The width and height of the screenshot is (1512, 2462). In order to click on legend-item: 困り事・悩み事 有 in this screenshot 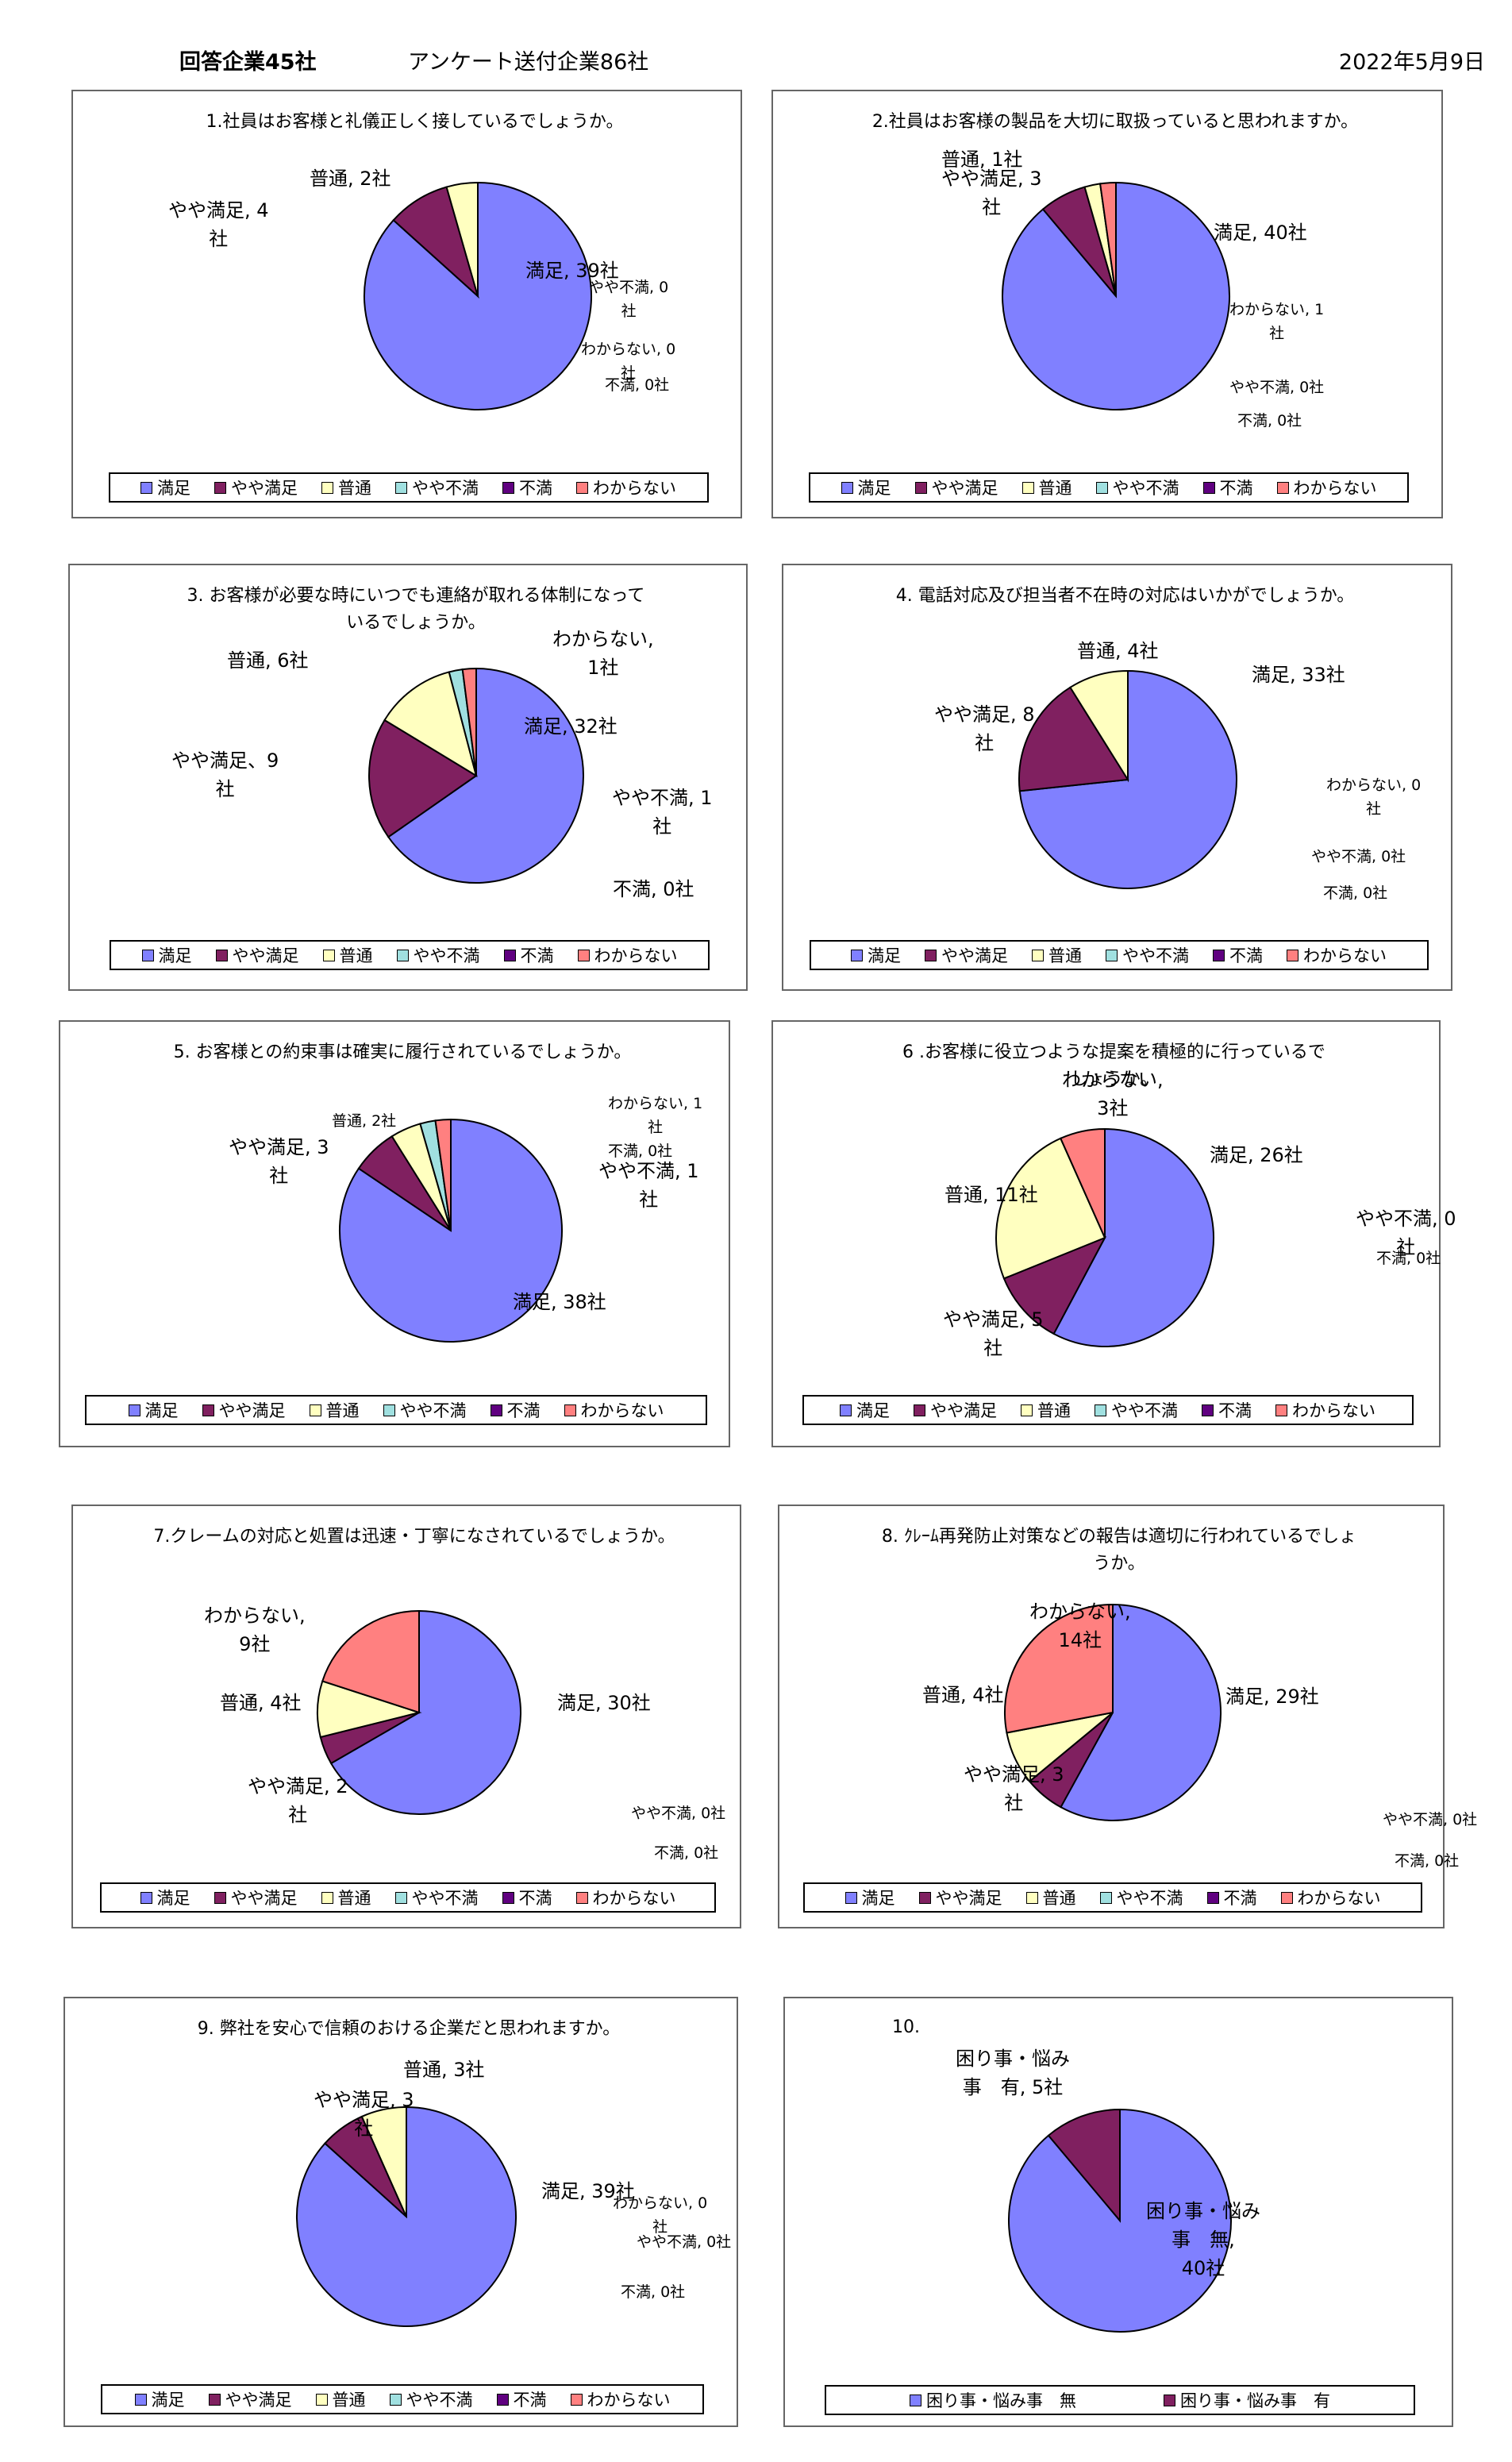, I will do `click(1247, 2400)`.